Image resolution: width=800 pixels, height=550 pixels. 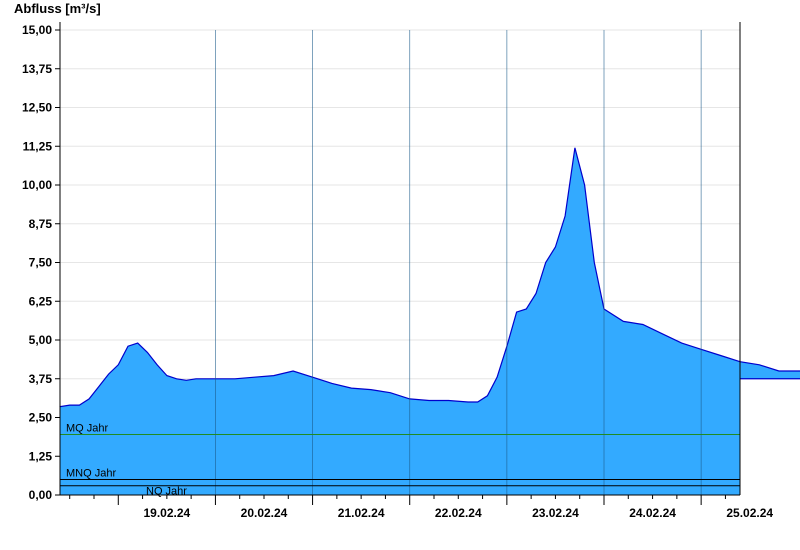 What do you see at coordinates (41, 263) in the screenshot?
I see `y-tick-label: 7,50` at bounding box center [41, 263].